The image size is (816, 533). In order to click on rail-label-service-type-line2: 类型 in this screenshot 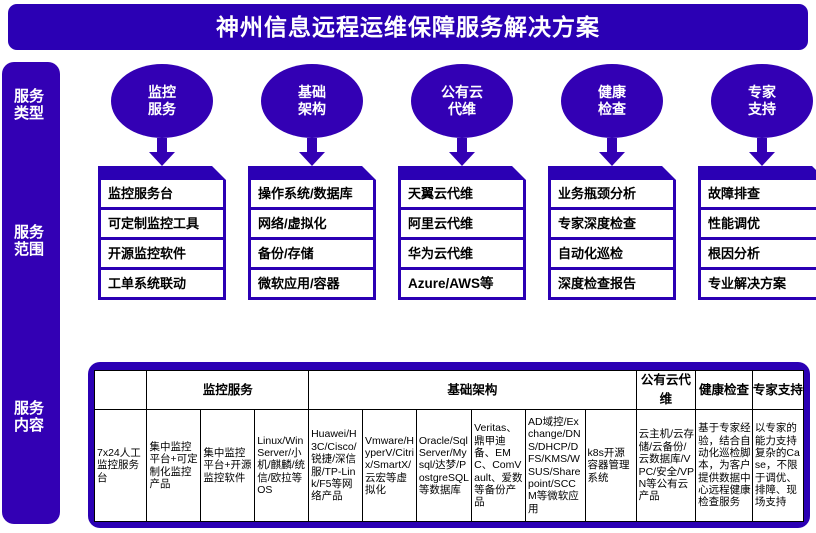, I will do `click(28, 114)`.